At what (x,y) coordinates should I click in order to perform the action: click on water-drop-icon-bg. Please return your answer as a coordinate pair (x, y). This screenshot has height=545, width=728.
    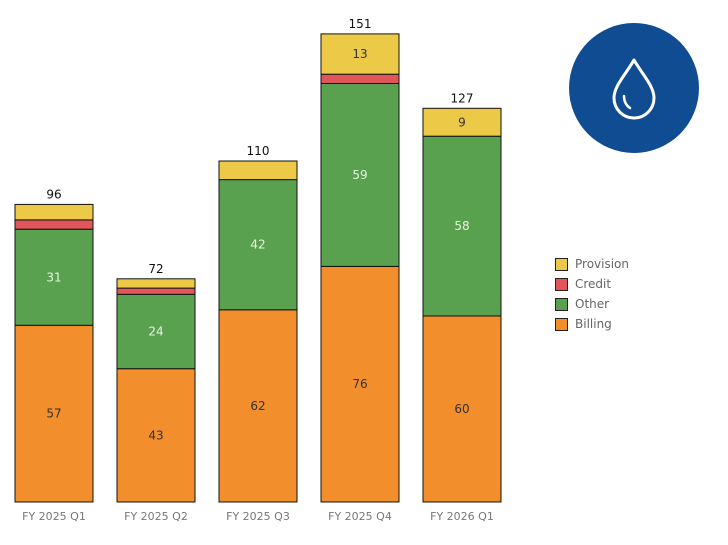
    Looking at the image, I should click on (634, 88).